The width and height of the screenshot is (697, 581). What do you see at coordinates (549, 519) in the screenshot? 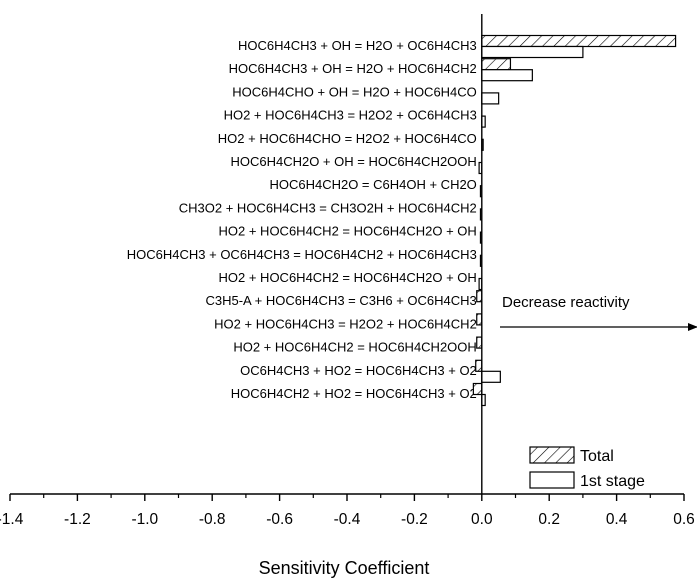
I see `x-tick-label: 0.2` at bounding box center [549, 519].